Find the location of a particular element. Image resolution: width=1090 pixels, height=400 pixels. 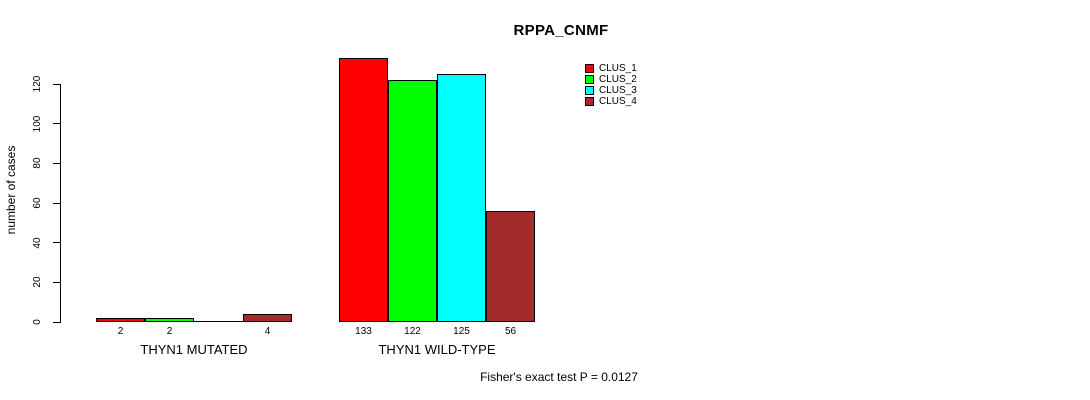

y-axis-line is located at coordinates (60, 203).